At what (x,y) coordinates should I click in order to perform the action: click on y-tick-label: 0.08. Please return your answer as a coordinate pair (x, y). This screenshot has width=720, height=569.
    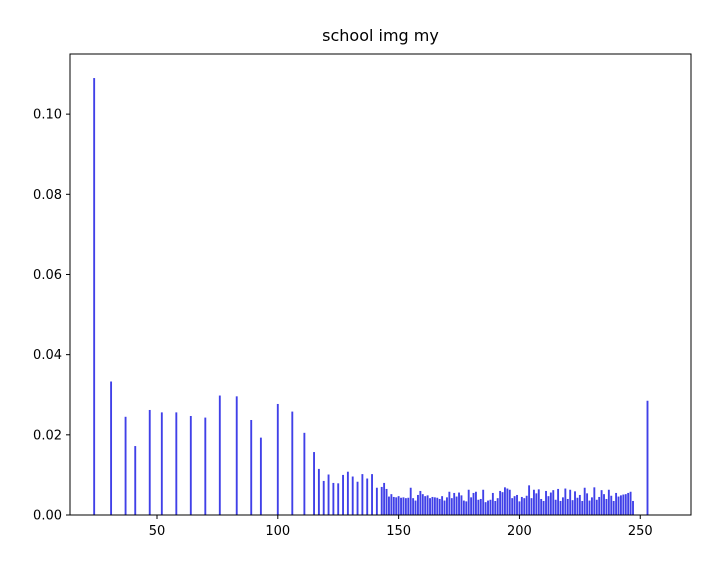
    Looking at the image, I should click on (47, 195).